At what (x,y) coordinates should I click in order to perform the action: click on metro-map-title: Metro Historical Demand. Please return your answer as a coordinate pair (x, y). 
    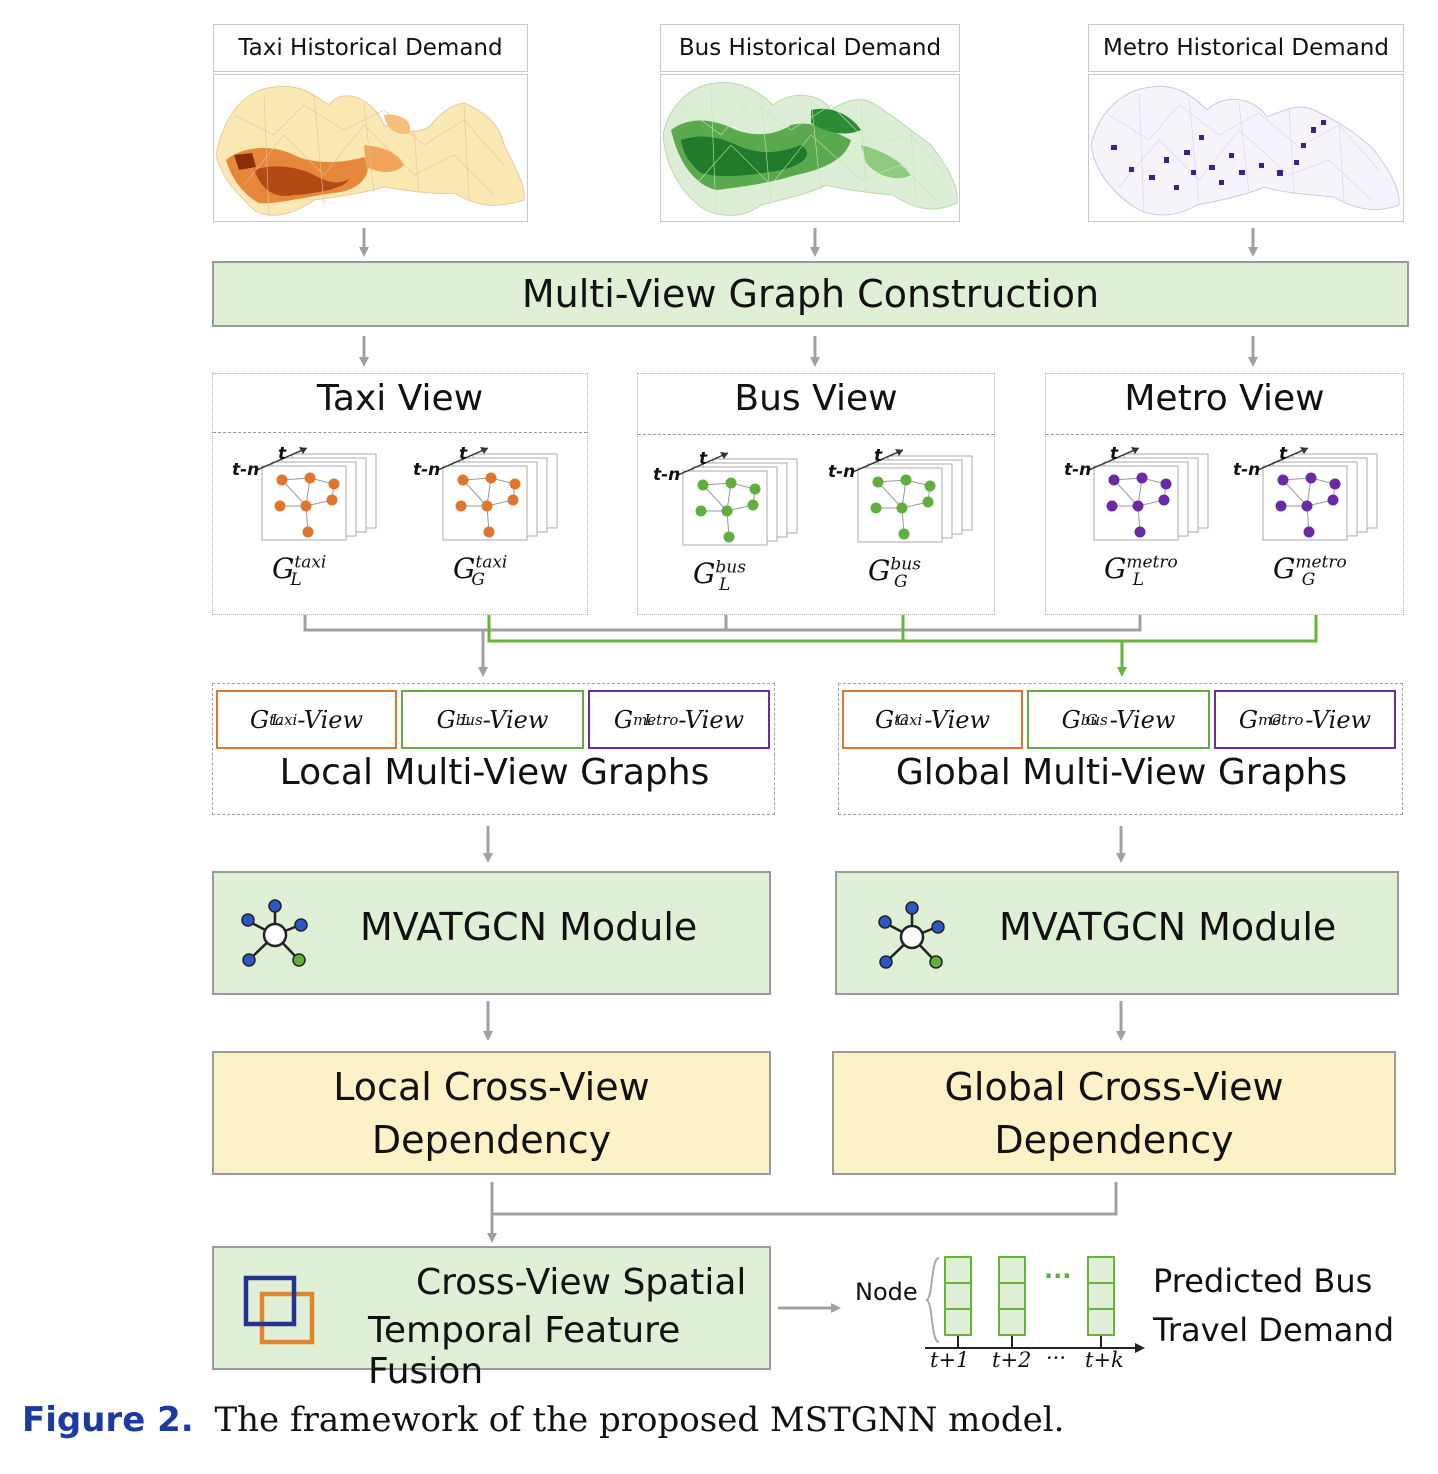
    Looking at the image, I should click on (1246, 48).